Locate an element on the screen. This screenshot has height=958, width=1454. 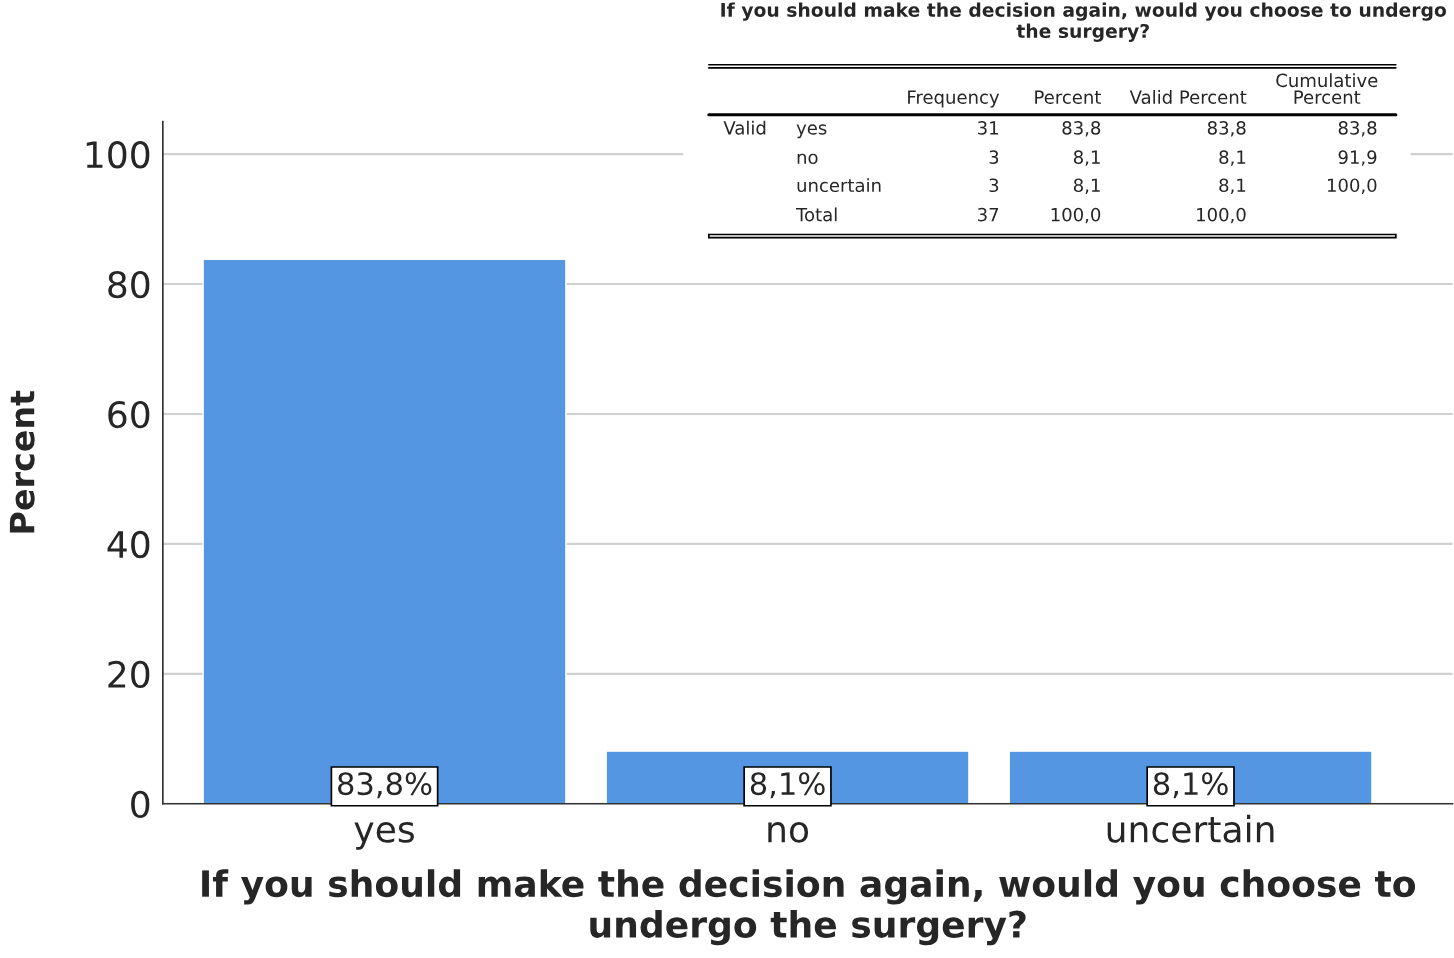
y-axis-title: Percent is located at coordinates (22, 461).